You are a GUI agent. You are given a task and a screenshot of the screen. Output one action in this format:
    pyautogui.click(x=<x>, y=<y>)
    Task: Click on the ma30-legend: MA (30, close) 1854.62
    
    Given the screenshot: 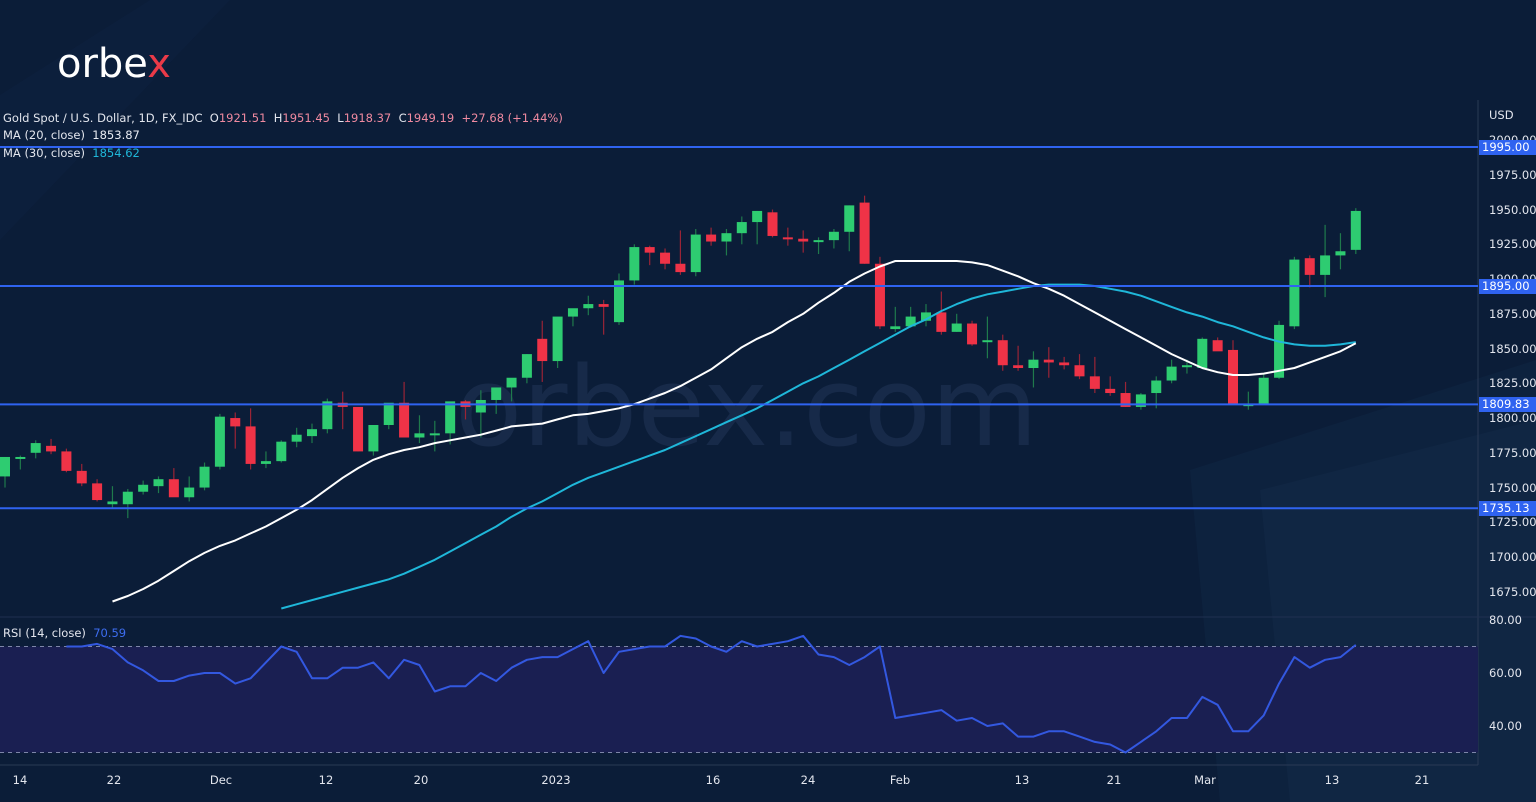 What is the action you would take?
    pyautogui.click(x=71, y=153)
    